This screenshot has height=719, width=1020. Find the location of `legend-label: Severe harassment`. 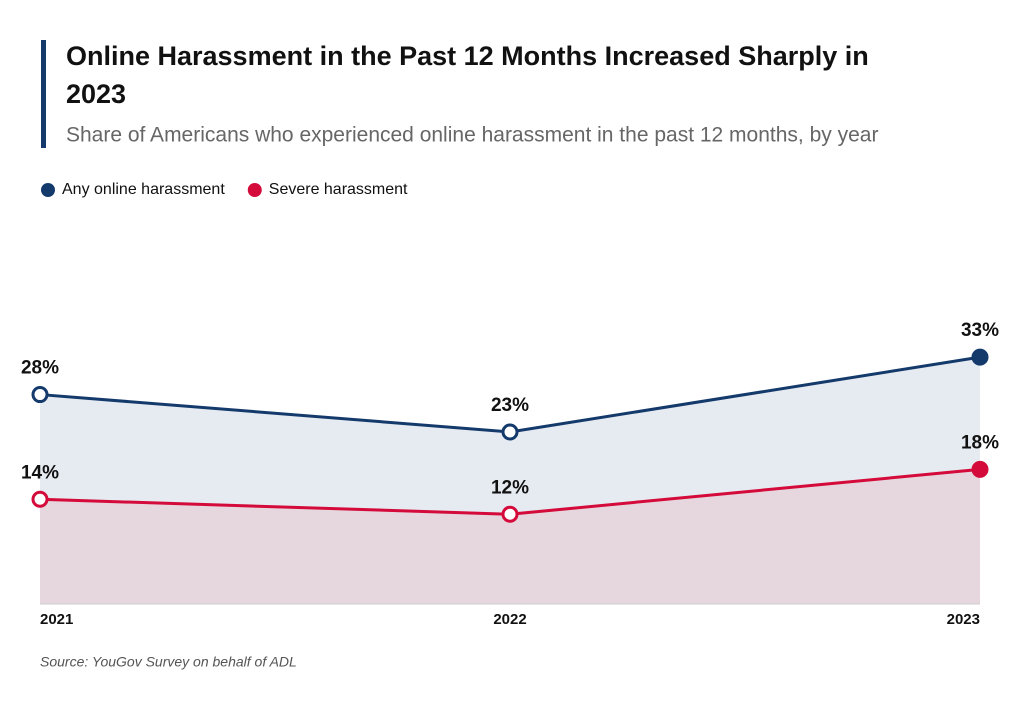

legend-label: Severe harassment is located at coordinates (338, 189).